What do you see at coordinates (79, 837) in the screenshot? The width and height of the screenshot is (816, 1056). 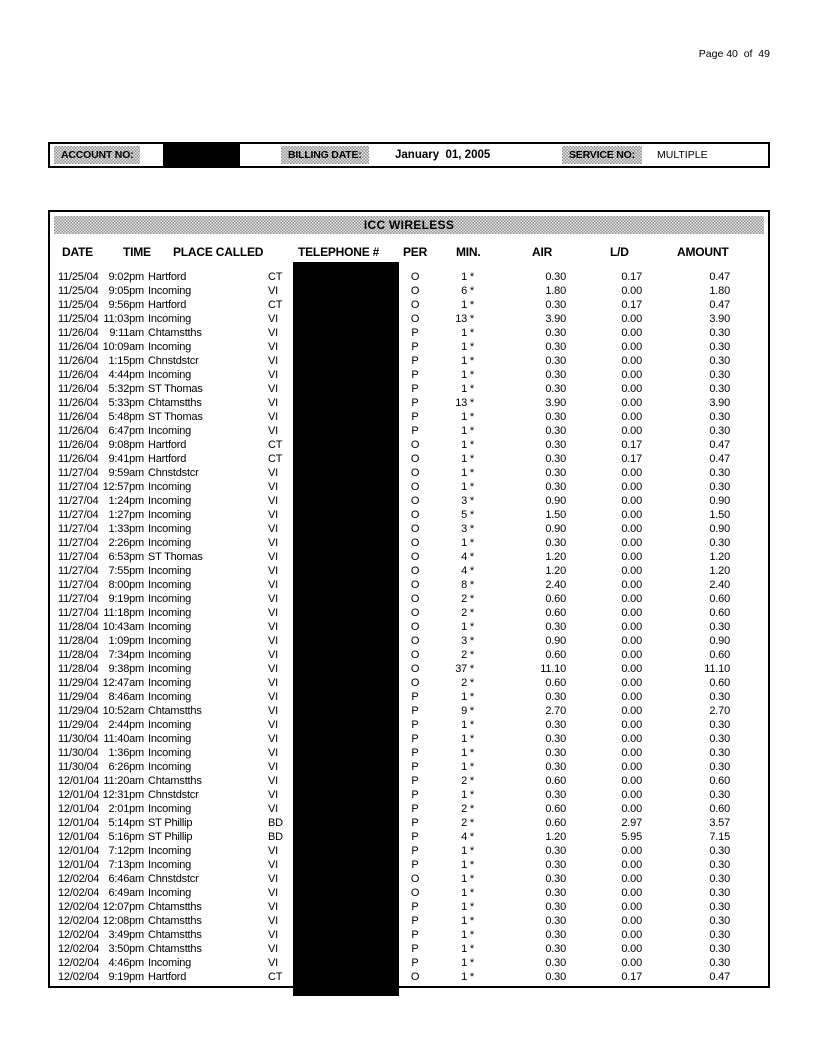 I see `cell-date: 12/01/04` at bounding box center [79, 837].